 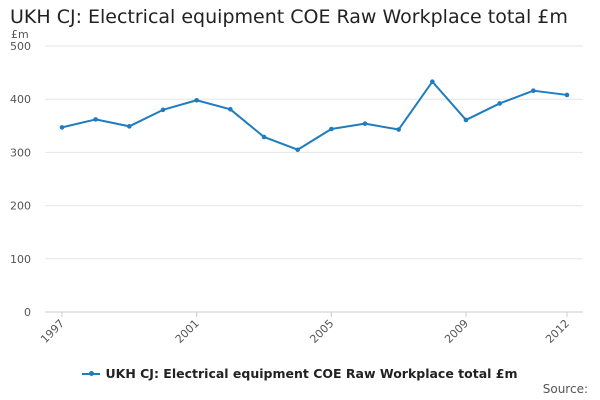 I want to click on y-tick-label: 400, so click(x=20, y=99).